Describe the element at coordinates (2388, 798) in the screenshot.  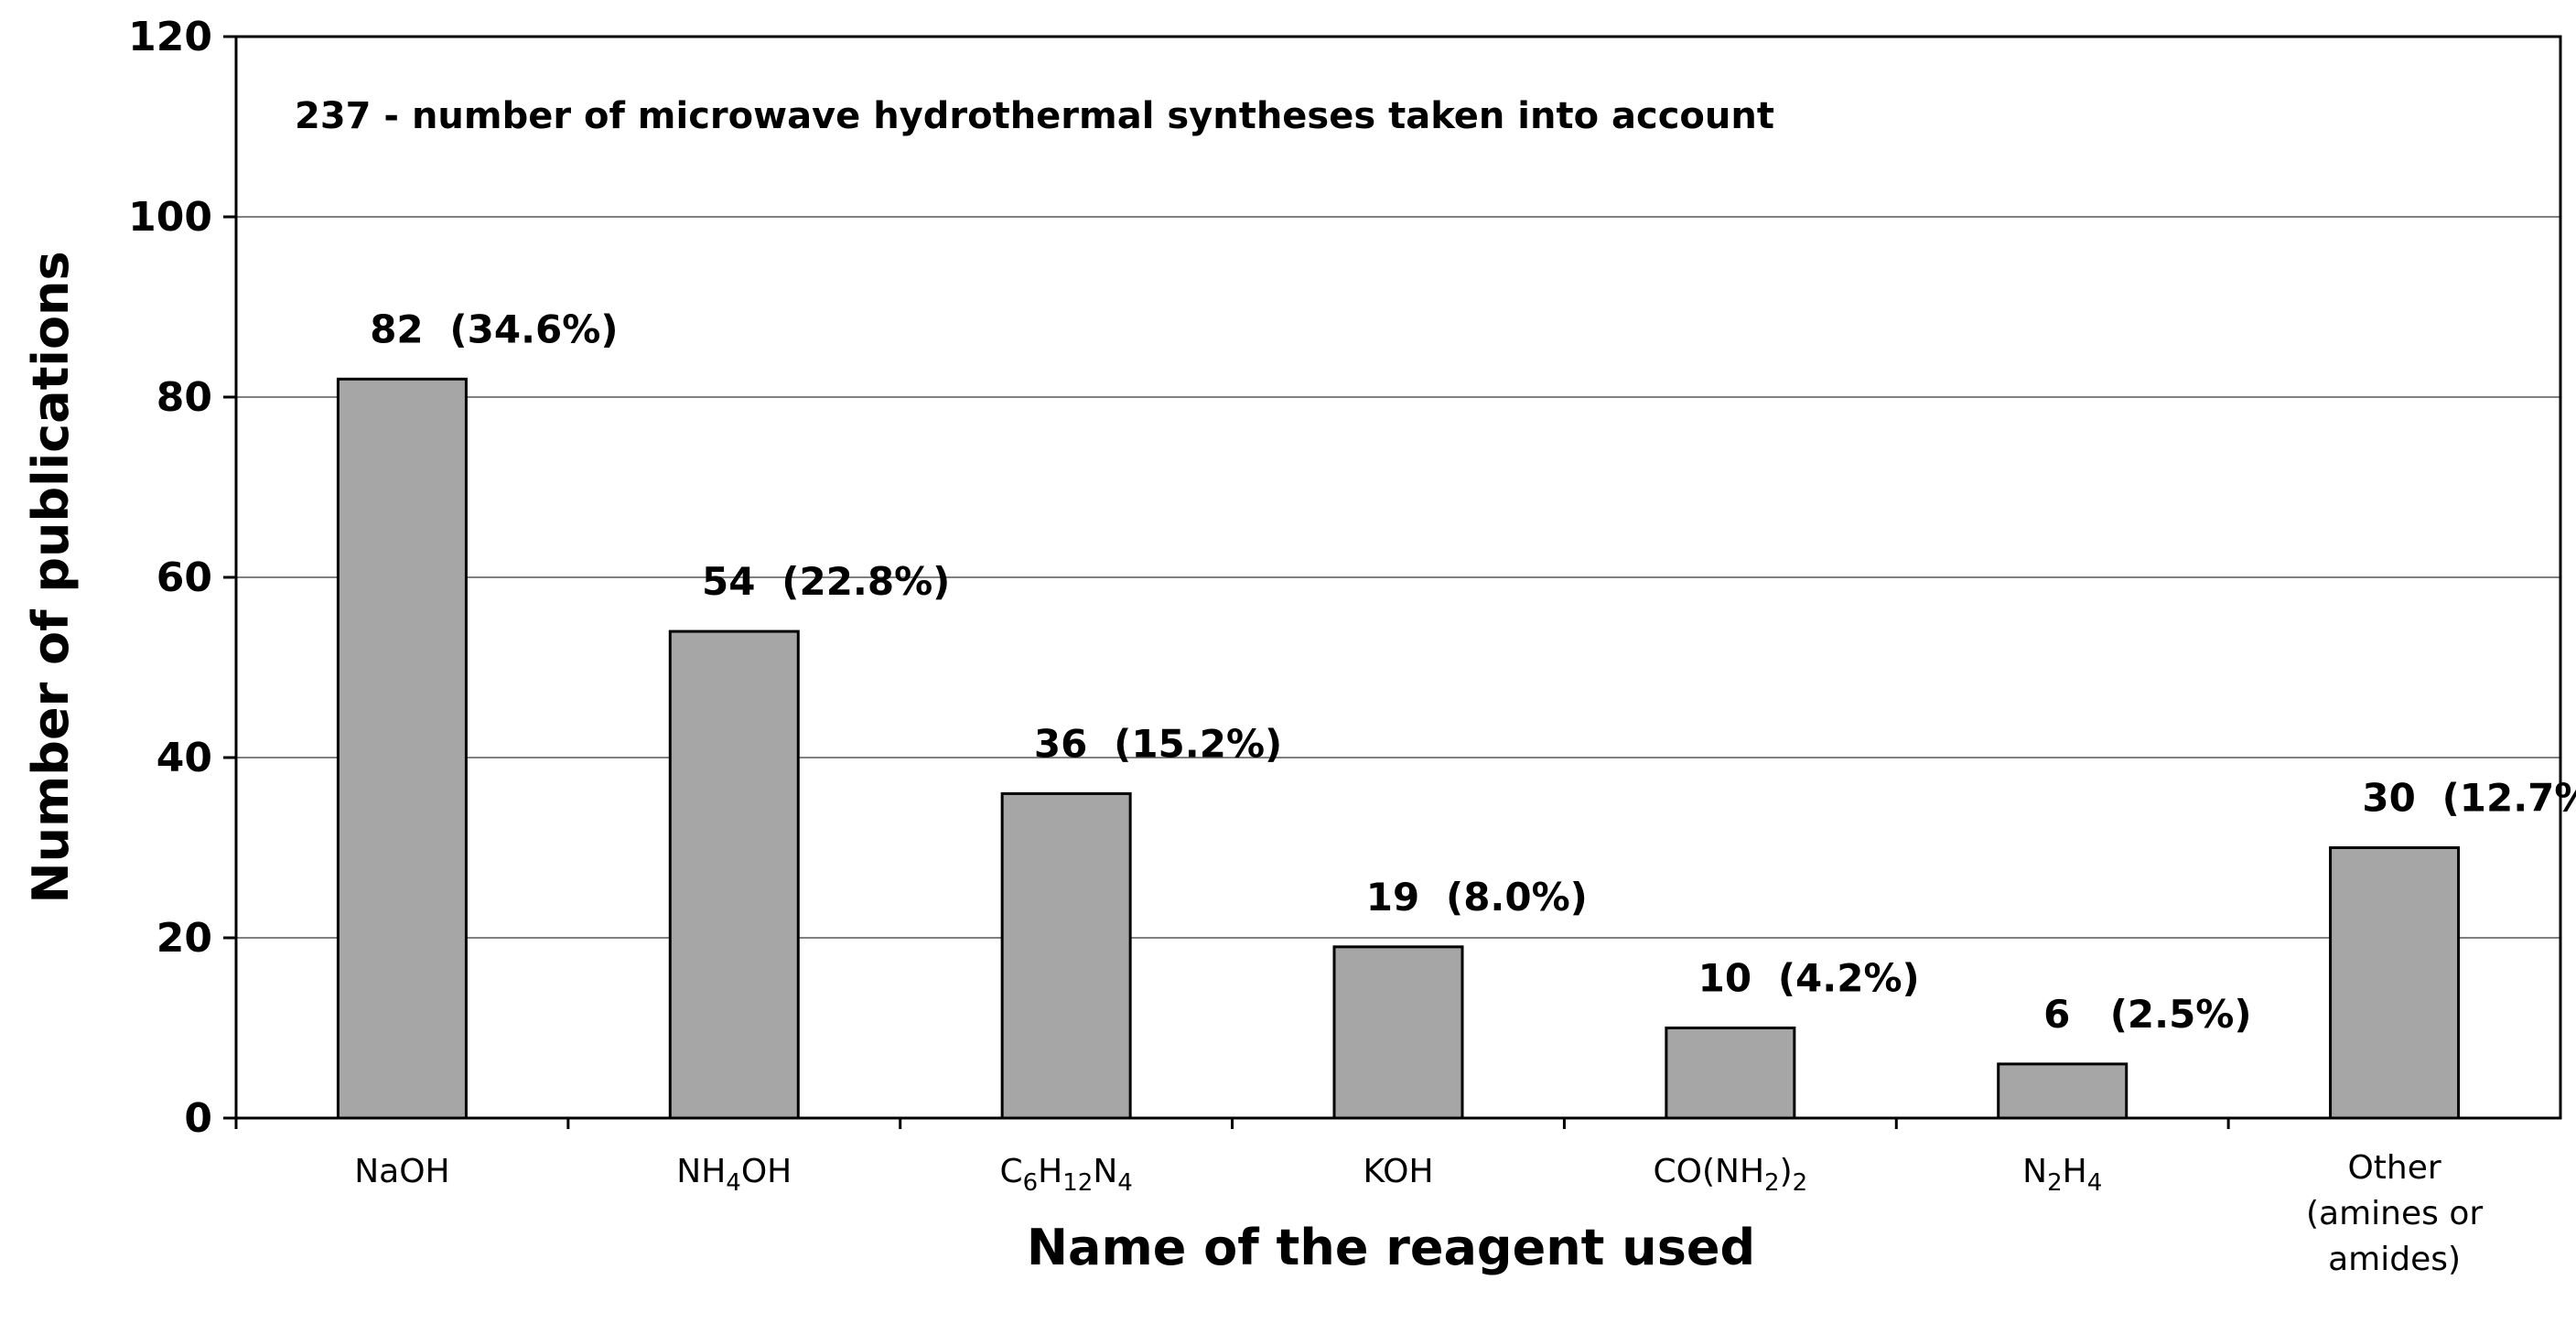
I see `bar-value-label: 30` at that location.